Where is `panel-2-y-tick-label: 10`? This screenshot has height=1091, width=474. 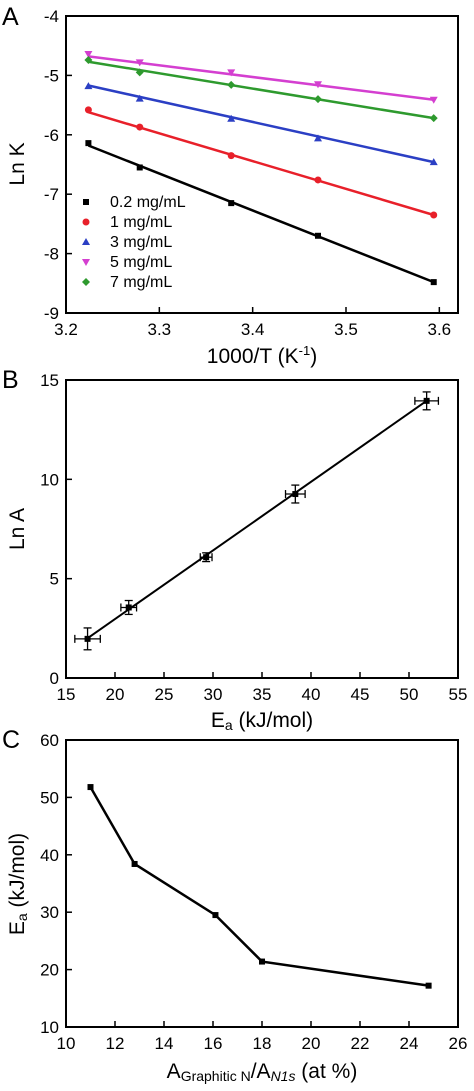
panel-2-y-tick-label: 10 is located at coordinates (49, 1027).